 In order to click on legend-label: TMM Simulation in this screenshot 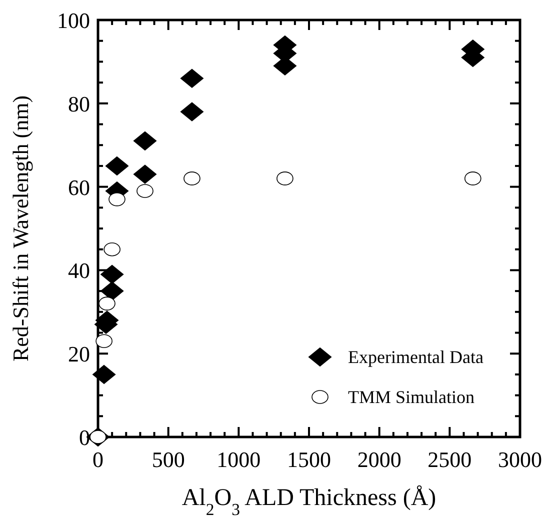, I will do `click(411, 397)`.